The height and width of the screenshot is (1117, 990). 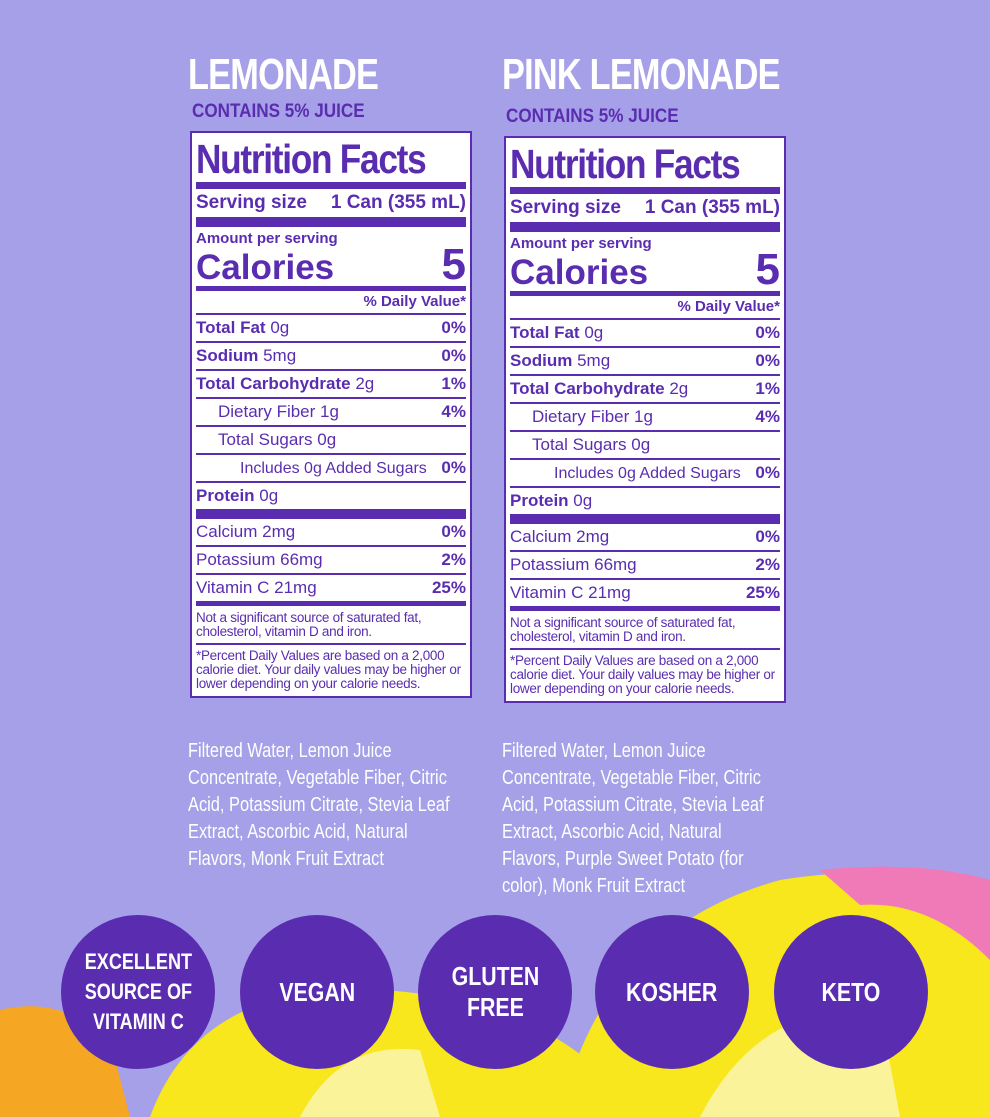 I want to click on calories-row: Calories 5, so click(x=331, y=264).